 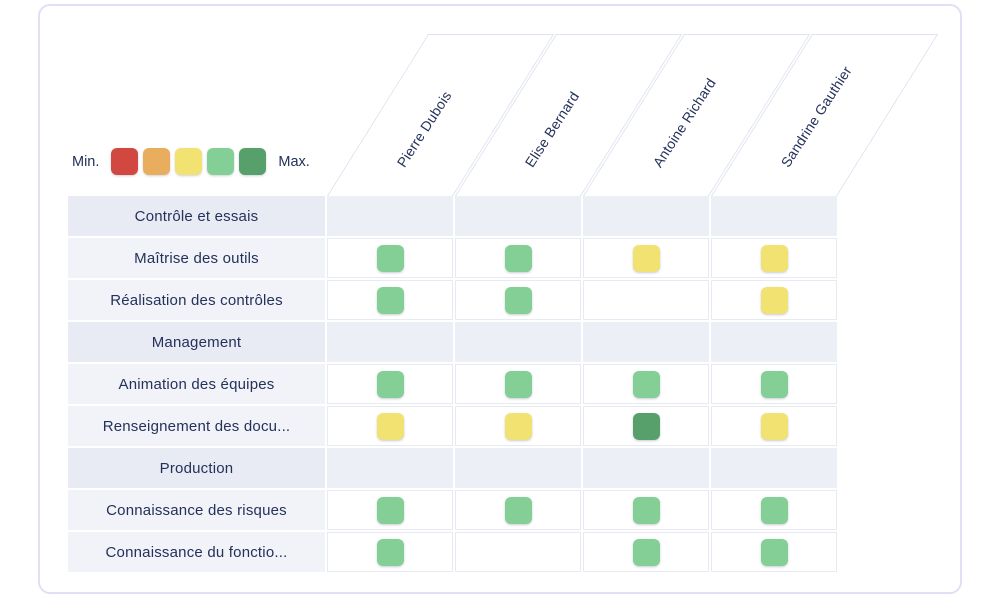 What do you see at coordinates (196, 384) in the screenshot?
I see `skill-row-label: Animation des équipes` at bounding box center [196, 384].